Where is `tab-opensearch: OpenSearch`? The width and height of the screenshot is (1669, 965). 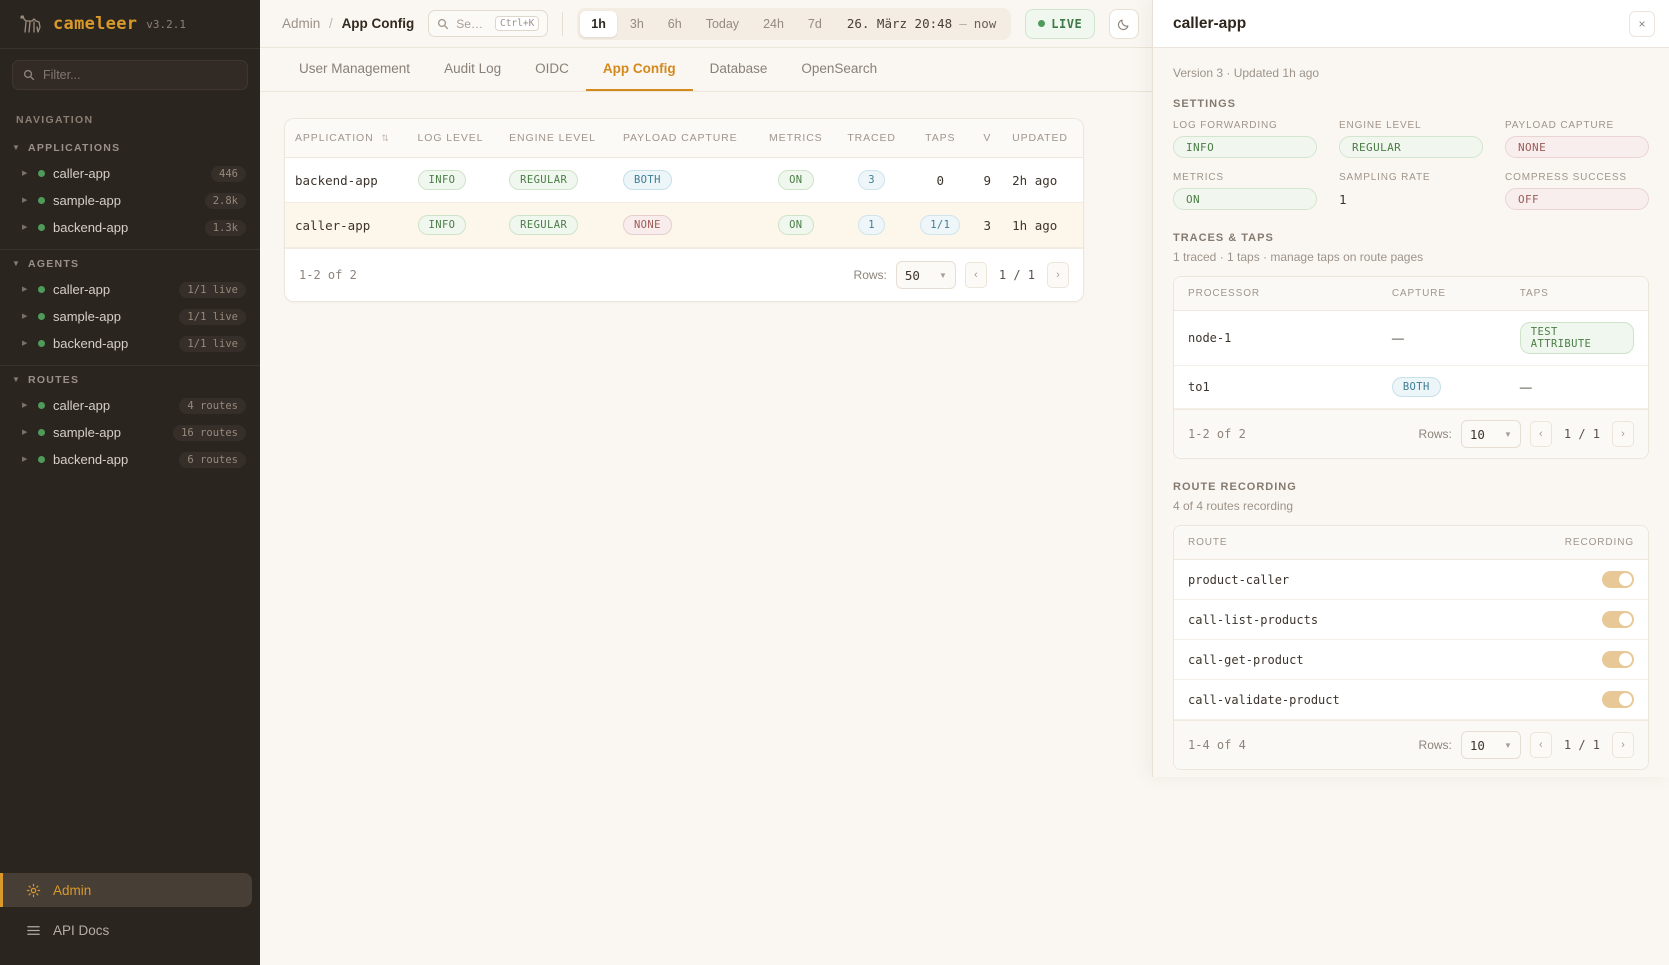
tab-opensearch: OpenSearch is located at coordinates (839, 68).